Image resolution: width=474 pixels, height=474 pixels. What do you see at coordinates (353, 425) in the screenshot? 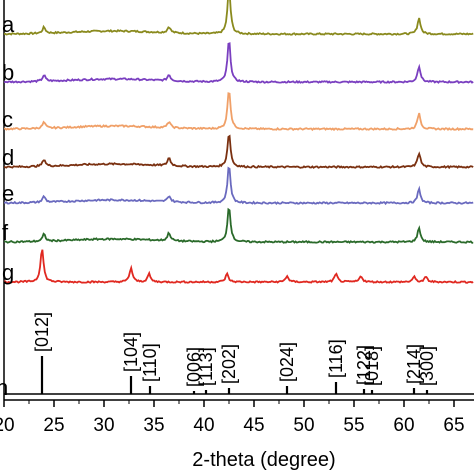
I see `x-tick-label-55: 55` at bounding box center [353, 425].